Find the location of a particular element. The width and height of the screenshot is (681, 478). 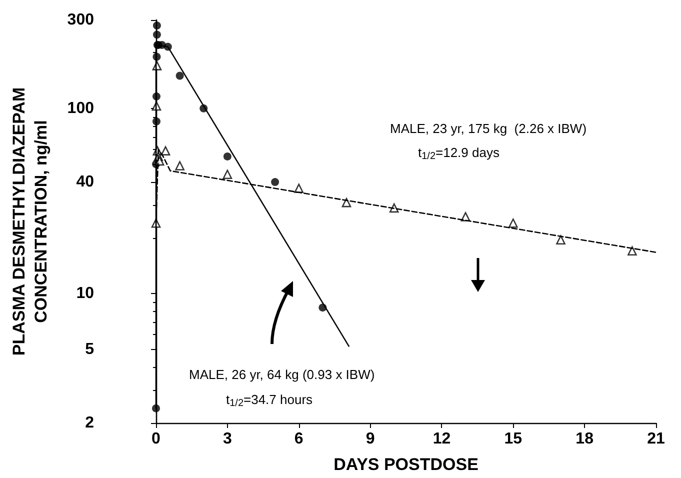

y-tick-label: 5 is located at coordinates (89, 349).